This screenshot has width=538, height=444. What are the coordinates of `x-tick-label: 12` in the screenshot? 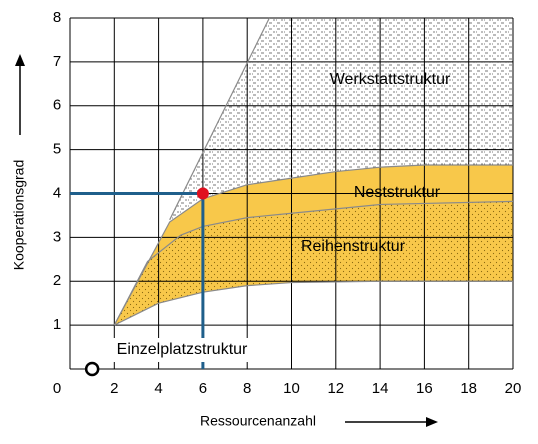 It's located at (335, 388).